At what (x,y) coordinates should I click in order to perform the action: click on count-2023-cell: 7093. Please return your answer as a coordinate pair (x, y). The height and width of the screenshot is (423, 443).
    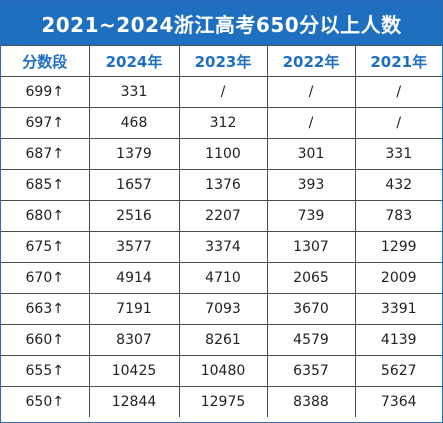
    Looking at the image, I should click on (223, 309).